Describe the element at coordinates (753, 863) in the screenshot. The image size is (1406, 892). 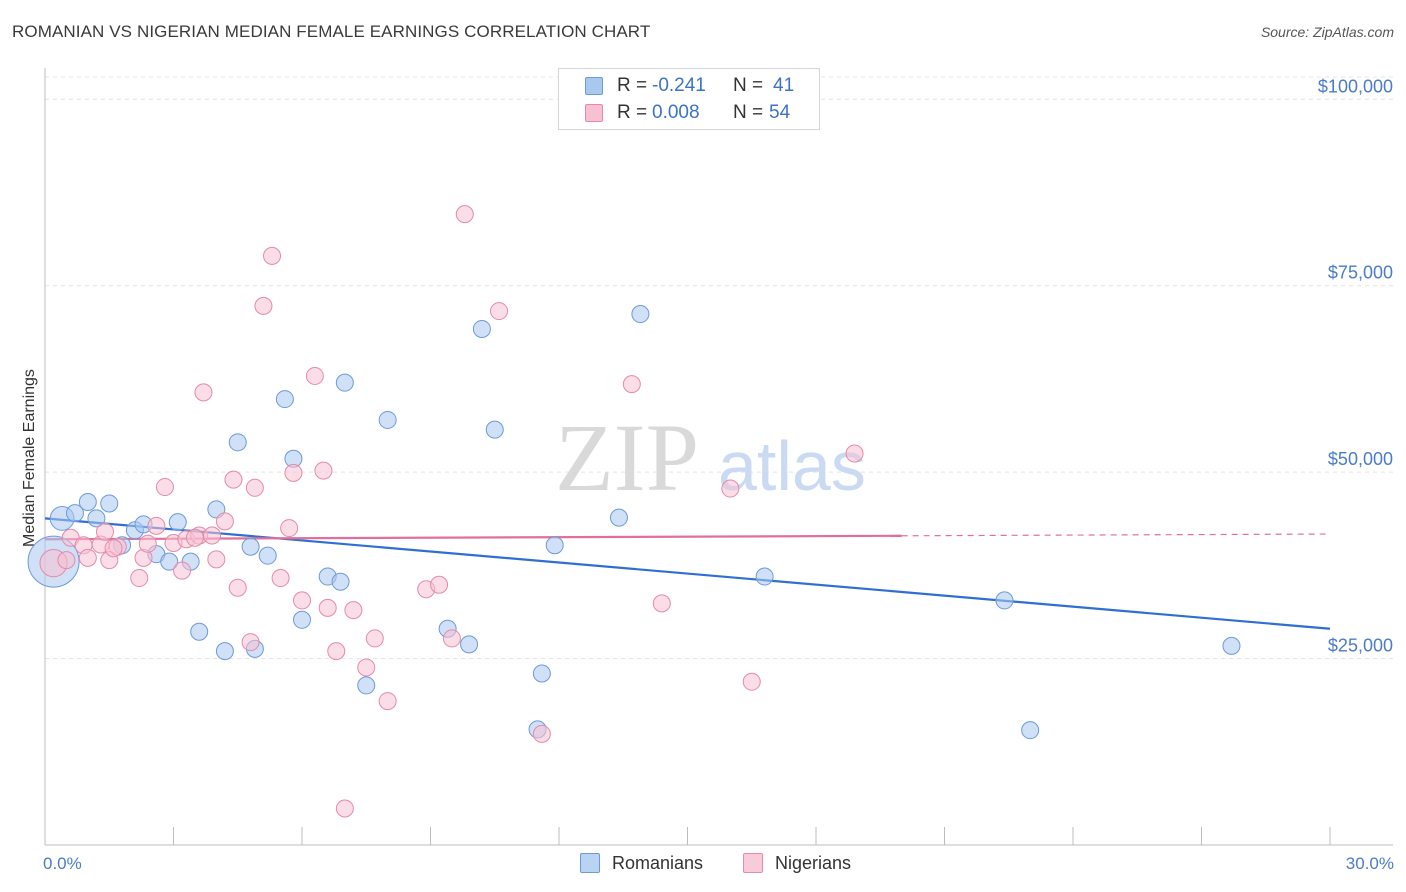
I see `legend-swatch-nigerians` at that location.